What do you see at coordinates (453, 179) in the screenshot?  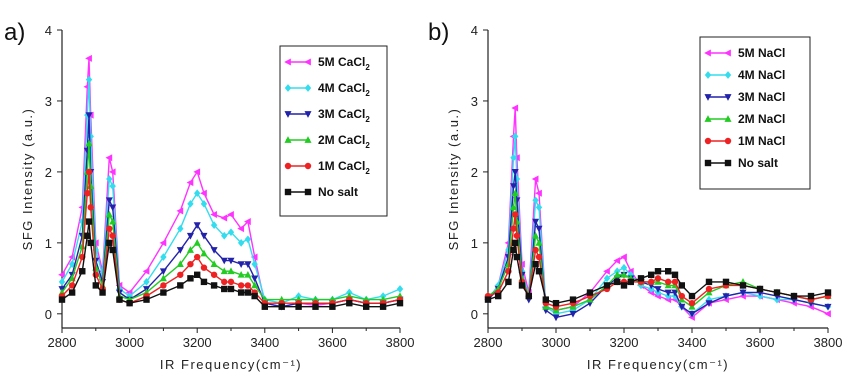 I see `y-axis-title: SFG Intensity (a.u.)` at bounding box center [453, 179].